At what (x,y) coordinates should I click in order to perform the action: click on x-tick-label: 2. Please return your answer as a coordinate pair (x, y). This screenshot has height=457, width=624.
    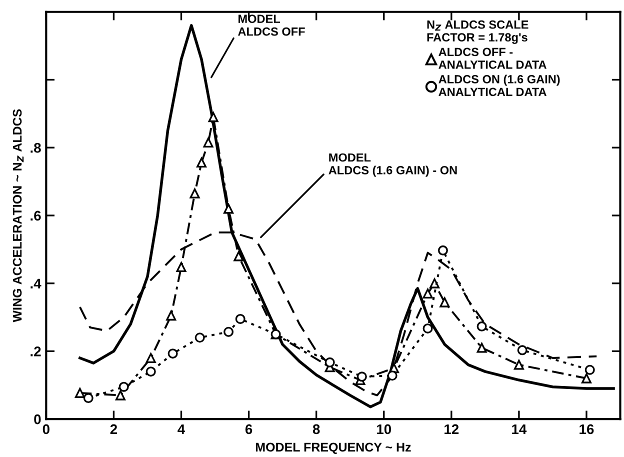
    Looking at the image, I should click on (114, 429).